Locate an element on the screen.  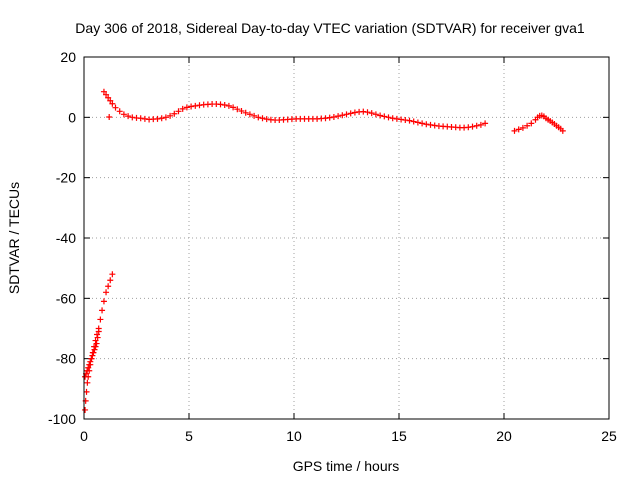
y-tick-label-3: -40 is located at coordinates (66, 238).